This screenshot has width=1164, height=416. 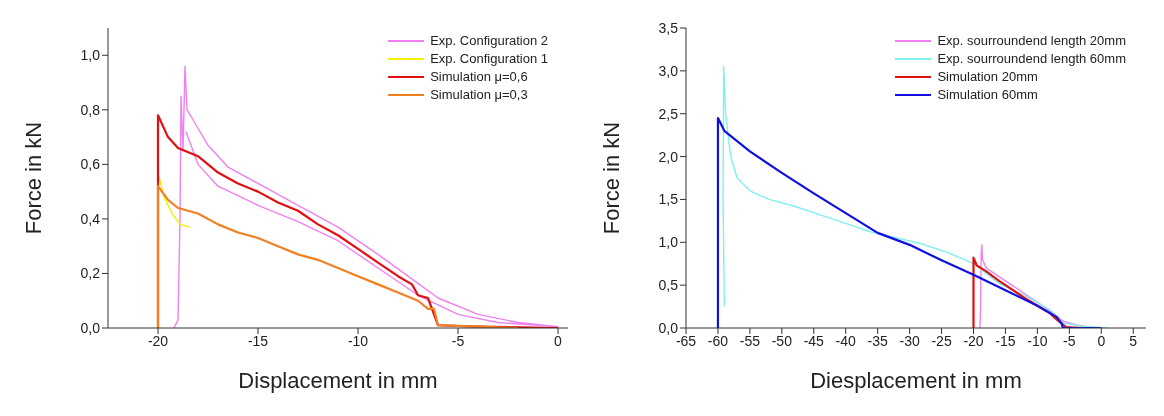 I want to click on y-tick-label: 0,5, so click(x=668, y=285).